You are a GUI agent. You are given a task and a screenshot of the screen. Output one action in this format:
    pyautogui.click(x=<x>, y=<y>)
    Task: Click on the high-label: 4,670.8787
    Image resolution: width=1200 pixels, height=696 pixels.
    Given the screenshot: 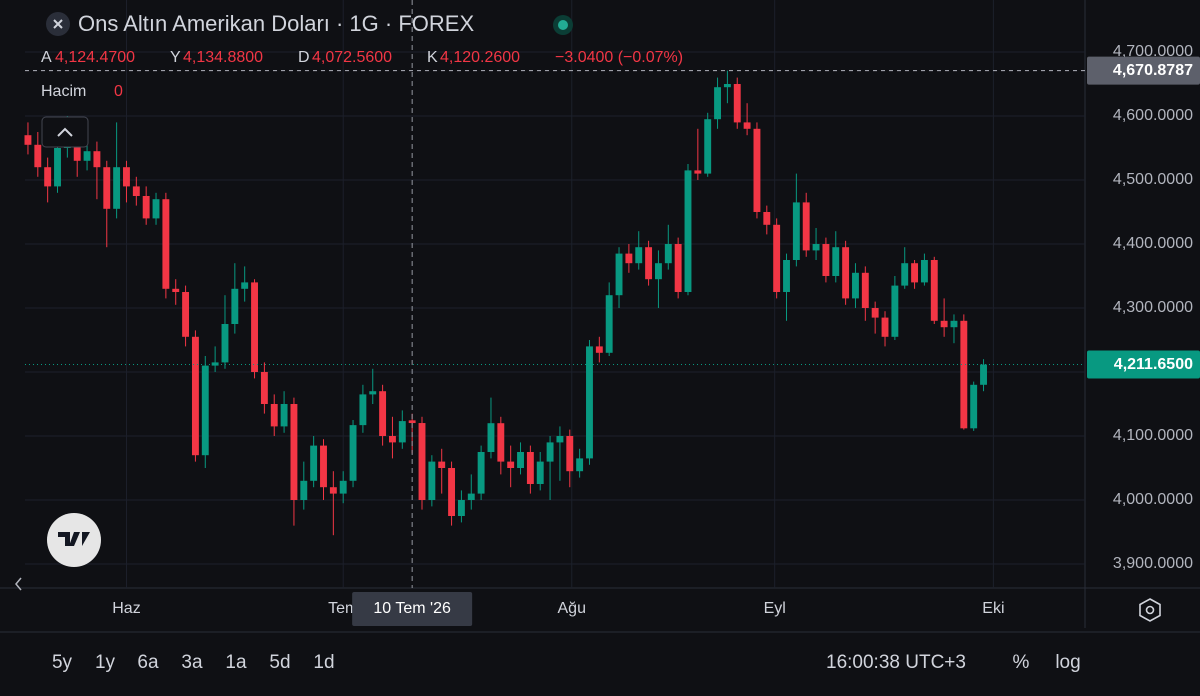 What is the action you would take?
    pyautogui.click(x=1153, y=70)
    